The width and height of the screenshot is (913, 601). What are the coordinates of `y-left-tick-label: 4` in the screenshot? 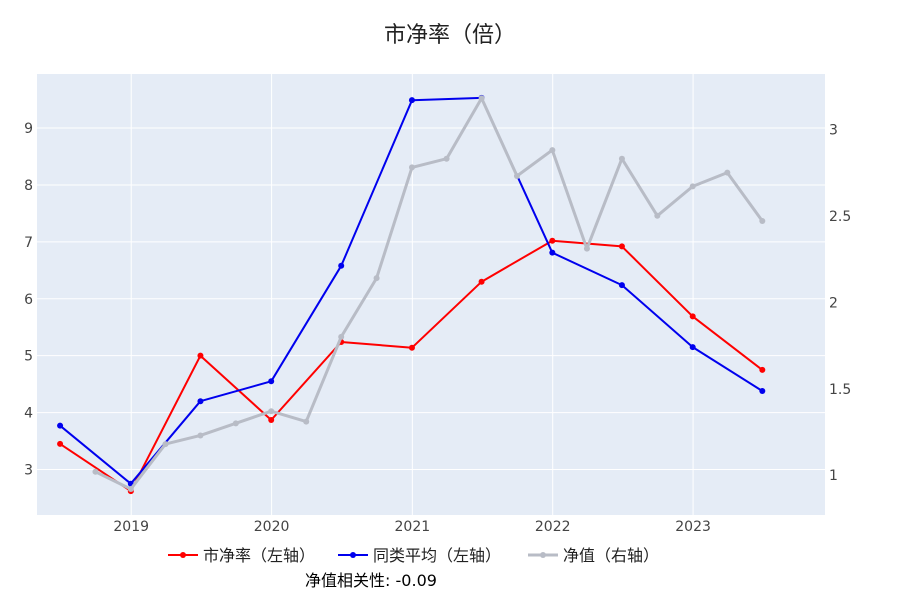 It's located at (28, 414).